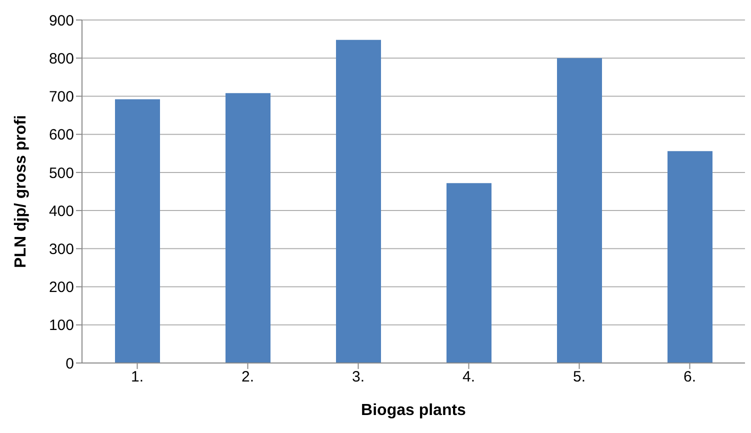 Image resolution: width=751 pixels, height=433 pixels. I want to click on y-tick-label: 0, so click(70, 363).